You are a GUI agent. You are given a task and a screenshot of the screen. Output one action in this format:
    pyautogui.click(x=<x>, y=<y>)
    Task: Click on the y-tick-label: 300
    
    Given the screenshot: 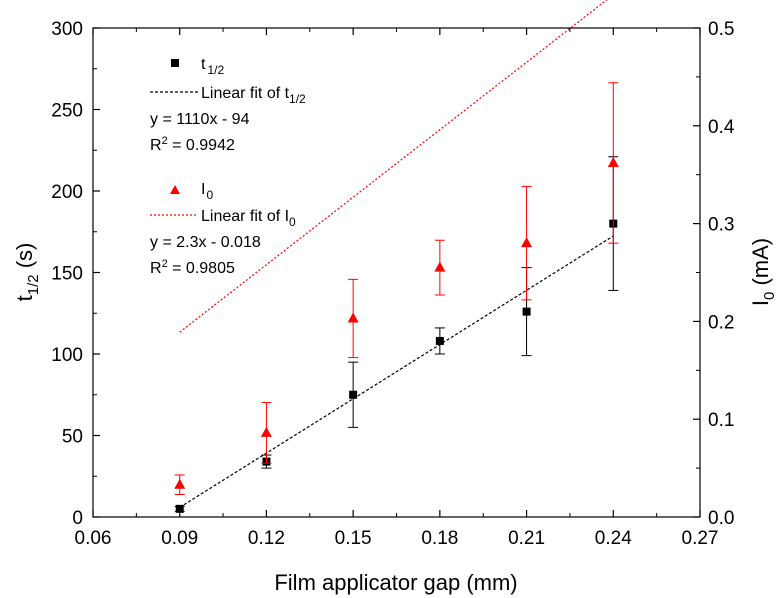 What is the action you would take?
    pyautogui.click(x=67, y=29)
    